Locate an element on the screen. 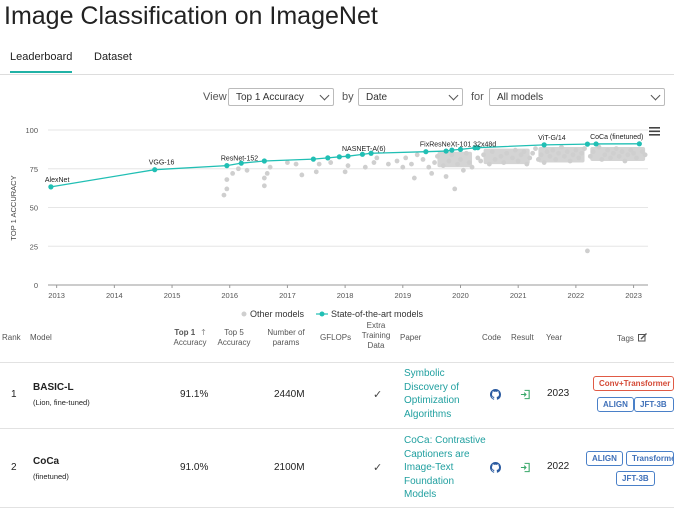  chevron-down-icon is located at coordinates (655, 95).